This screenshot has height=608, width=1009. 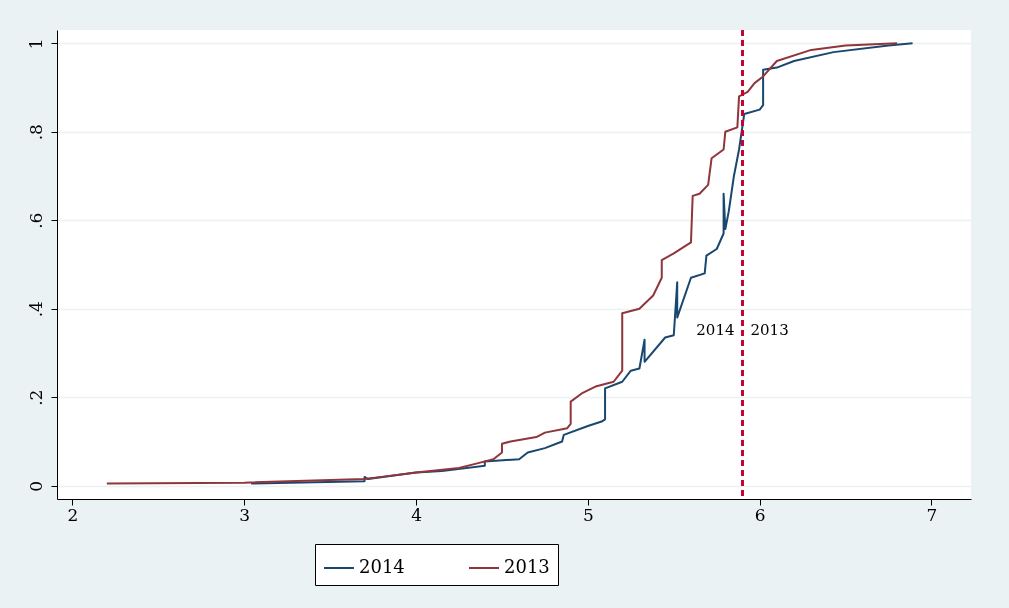 I want to click on annotation: 2013, so click(x=769, y=330).